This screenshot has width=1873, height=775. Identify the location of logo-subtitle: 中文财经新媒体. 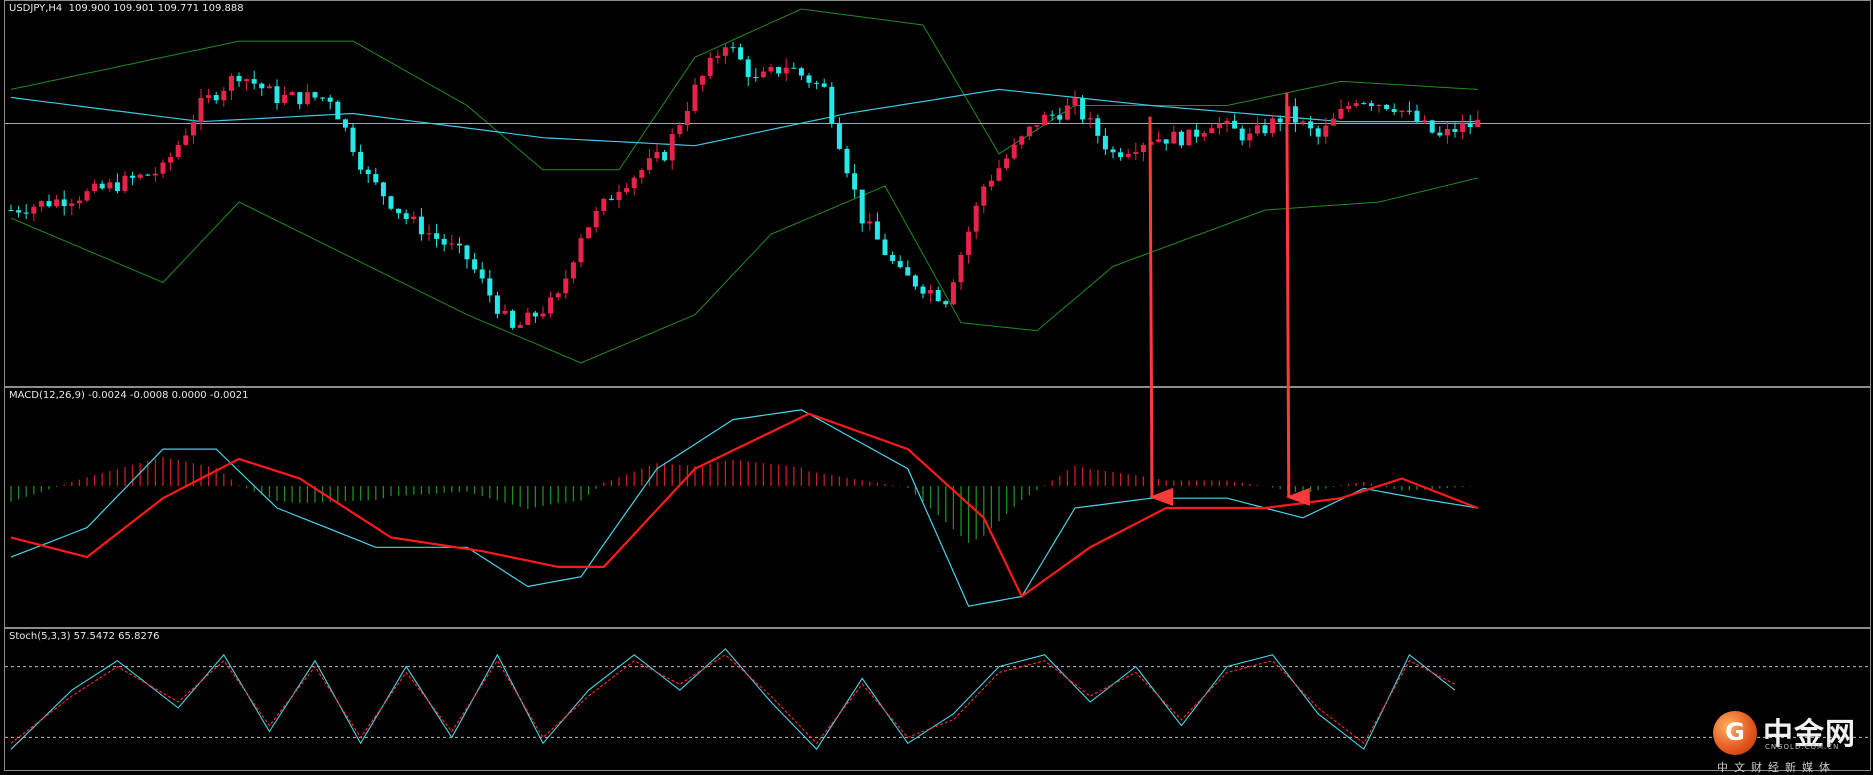
(1776, 767).